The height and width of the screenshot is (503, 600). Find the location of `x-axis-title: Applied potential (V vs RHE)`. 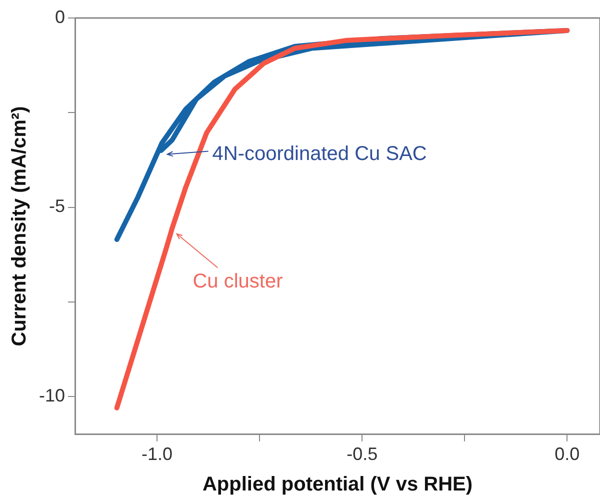

x-axis-title: Applied potential (V vs RHE) is located at coordinates (337, 485).